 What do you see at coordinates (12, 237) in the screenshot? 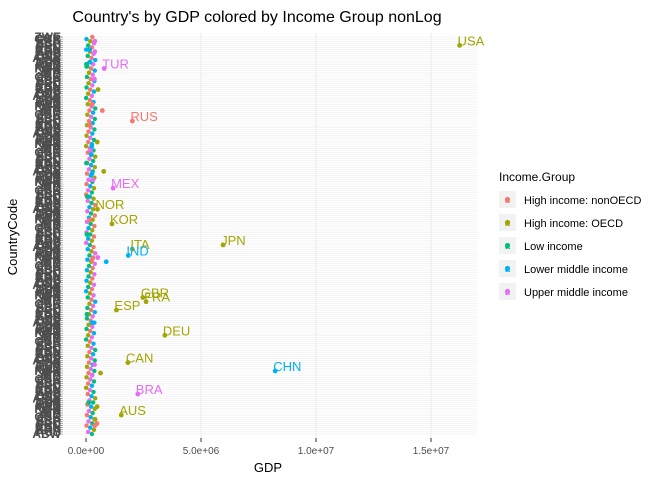
I see `y-axis-title: CountryCode` at bounding box center [12, 237].